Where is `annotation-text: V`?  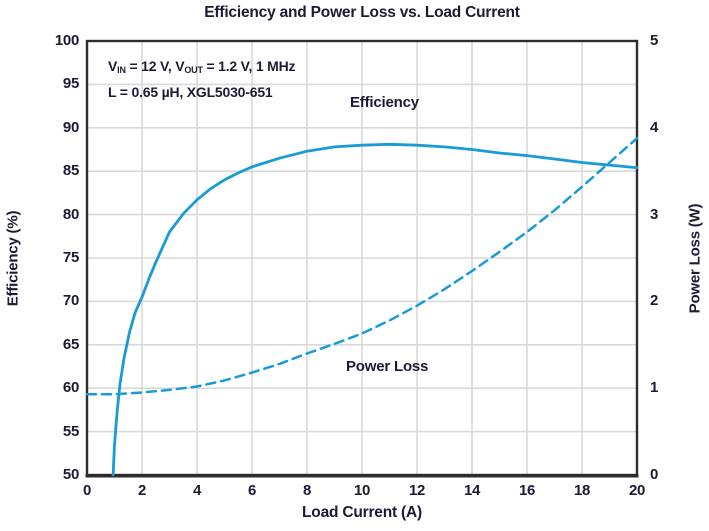
annotation-text: V is located at coordinates (113, 66).